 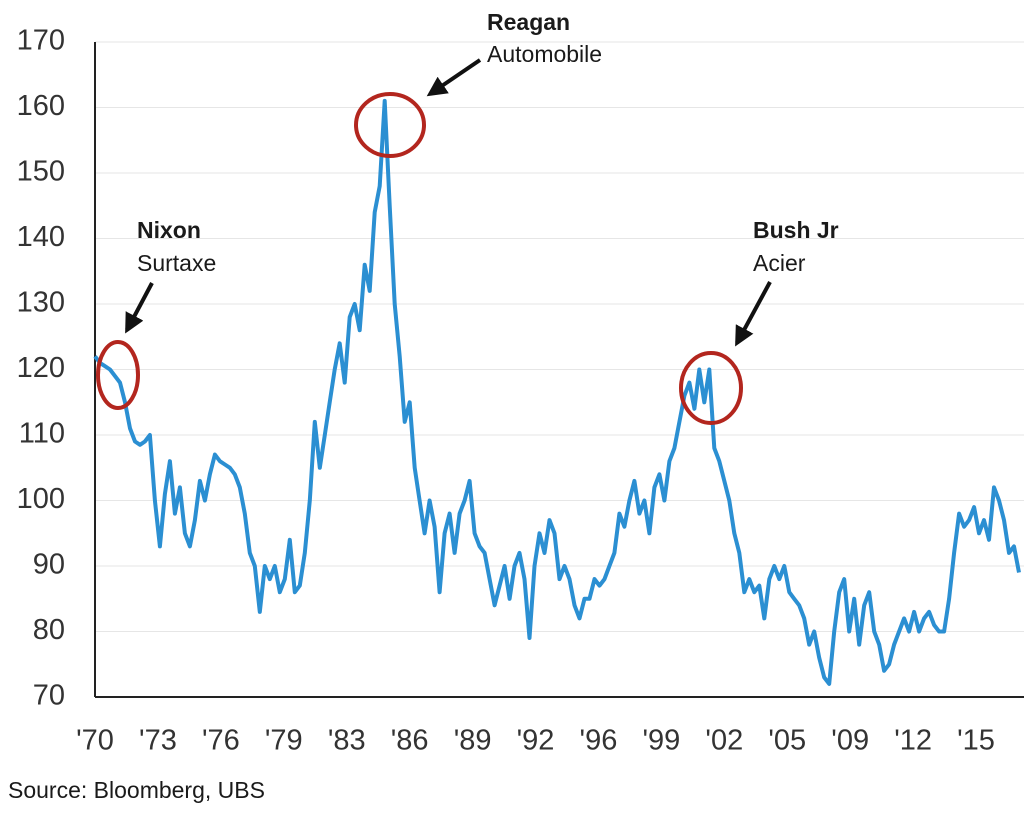 What do you see at coordinates (976, 741) in the screenshot?
I see `x-tick-label: '15` at bounding box center [976, 741].